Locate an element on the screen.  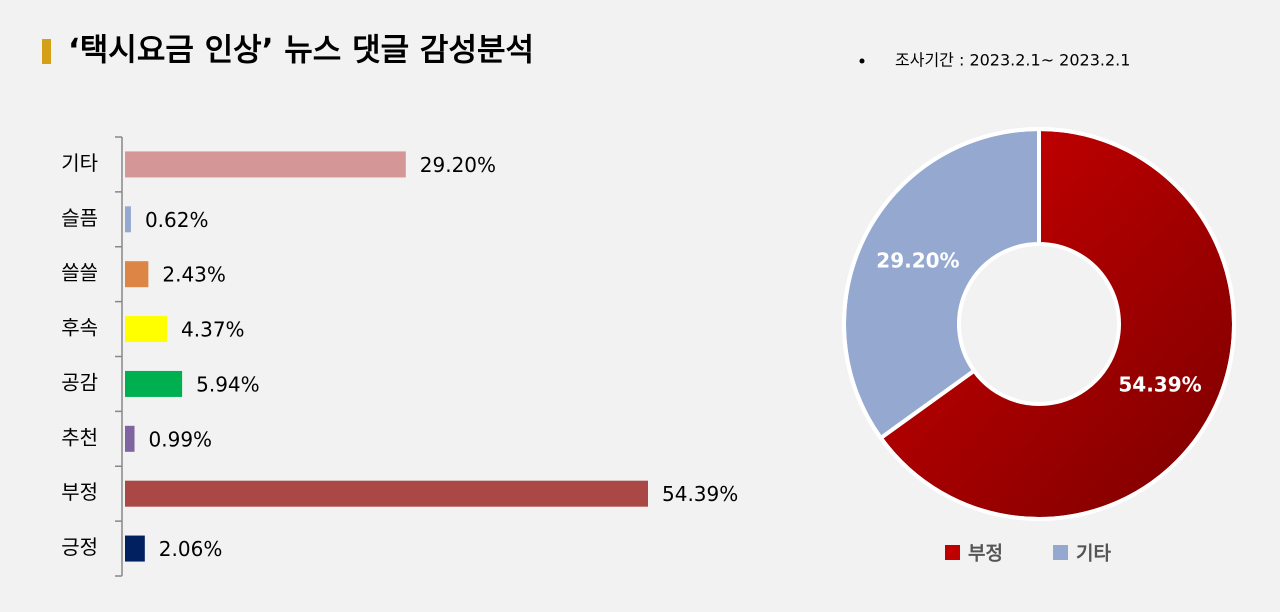
value-label: 29.20% is located at coordinates (458, 165).